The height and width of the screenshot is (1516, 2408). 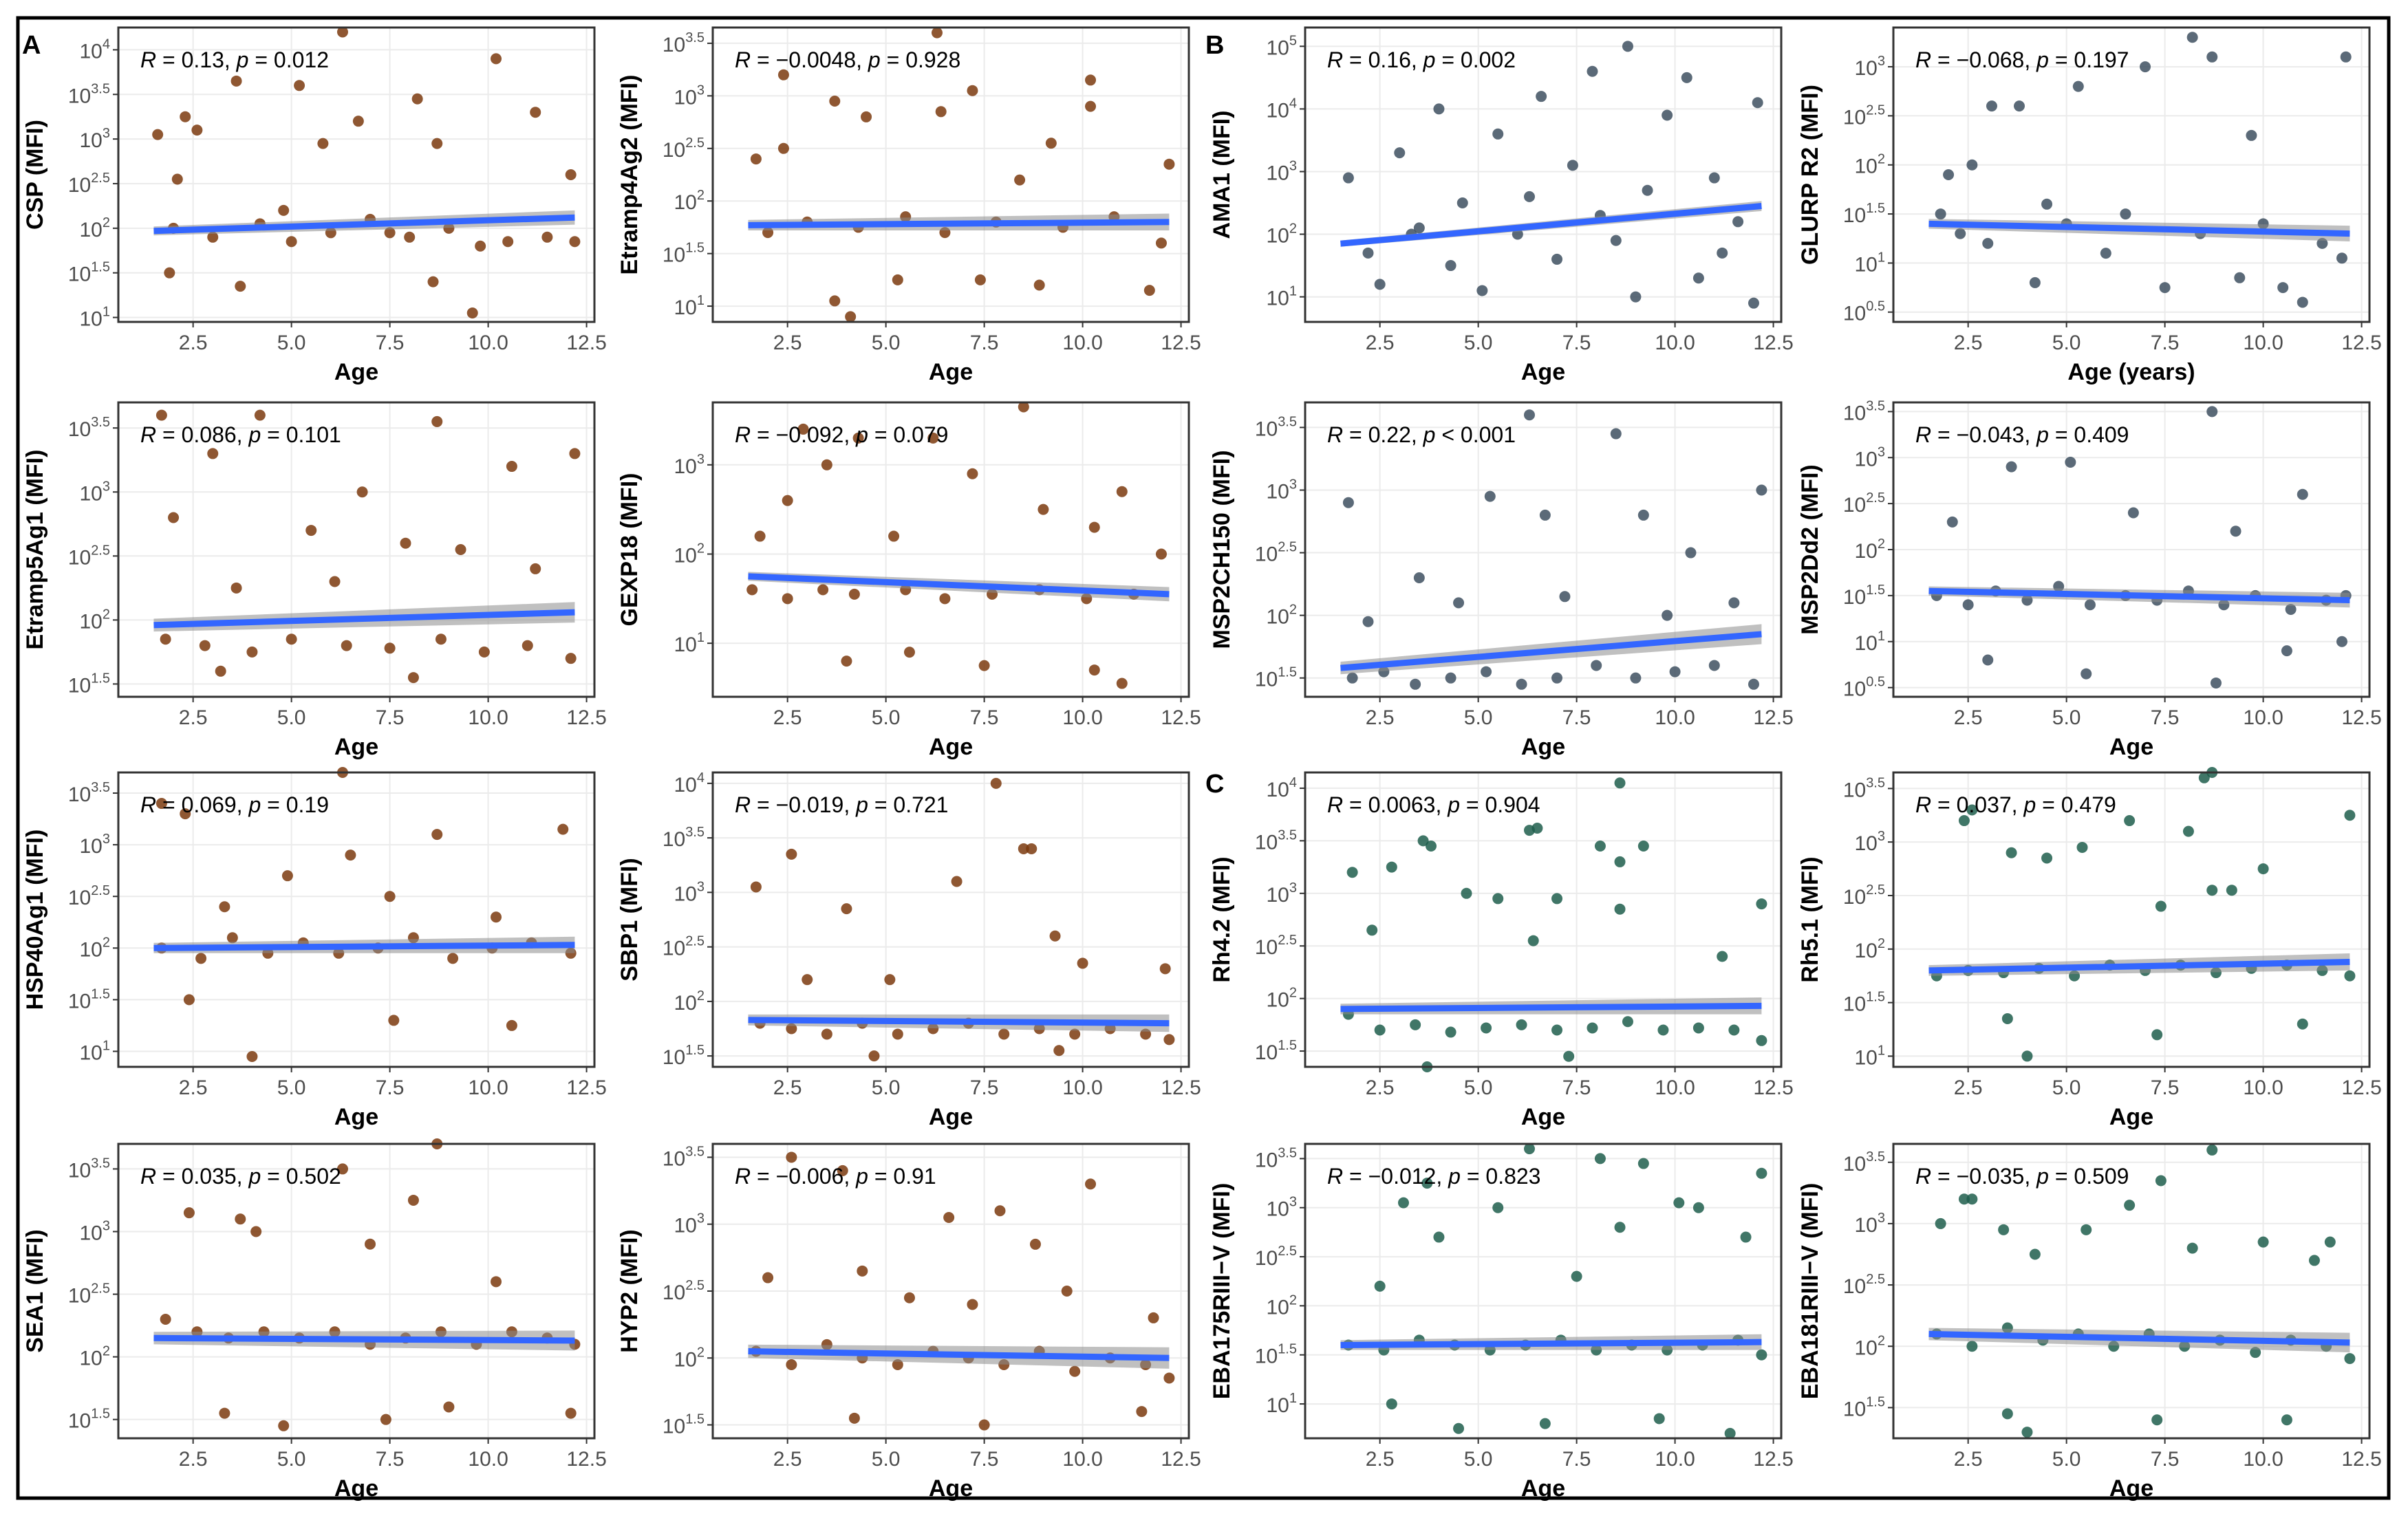 I want to click on correlation-annotation: R = −0.006, p = 0.91, so click(x=835, y=1176).